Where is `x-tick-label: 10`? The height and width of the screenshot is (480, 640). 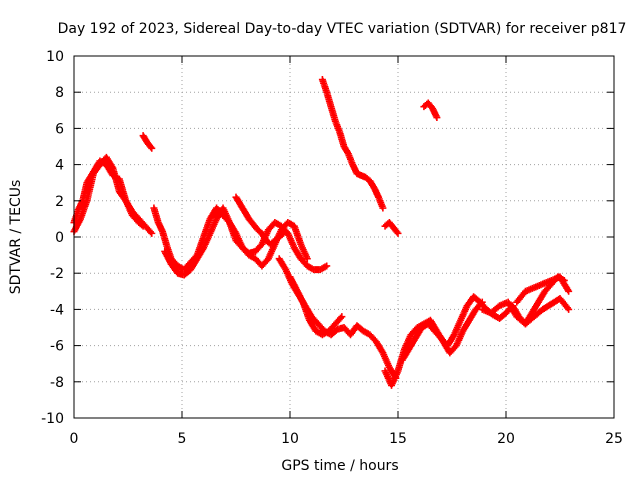 x-tick-label: 10 is located at coordinates (290, 439).